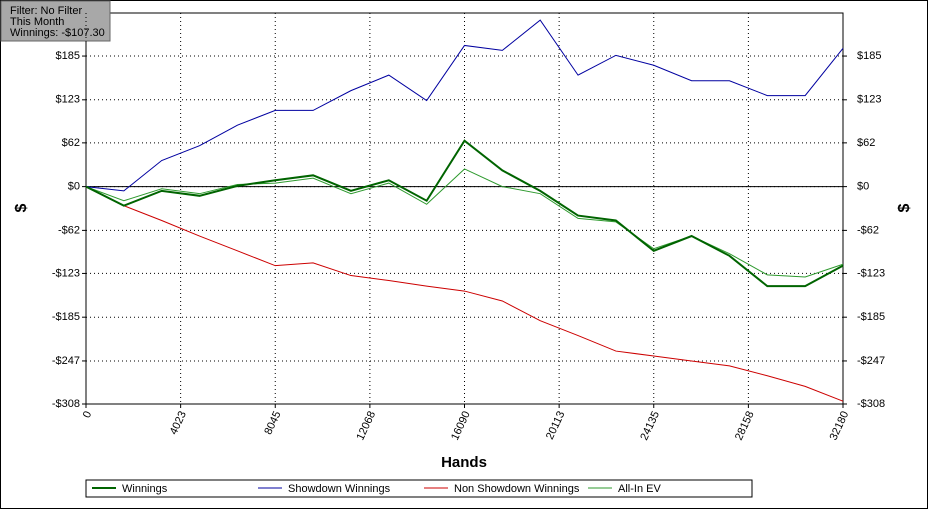 The width and height of the screenshot is (928, 514). Describe the element at coordinates (517, 489) in the screenshot. I see `legend-label: Non Showdown Winnings` at that location.